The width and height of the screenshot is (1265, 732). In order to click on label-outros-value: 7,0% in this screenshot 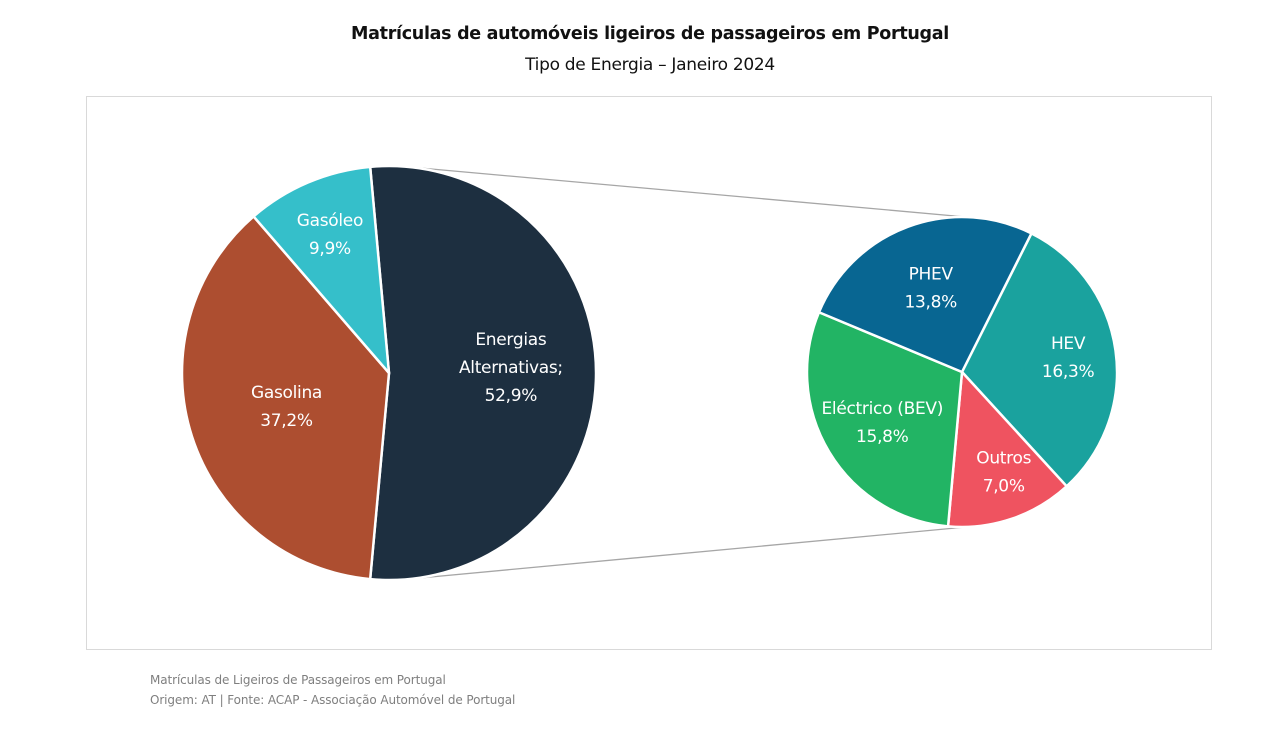, I will do `click(1004, 487)`.